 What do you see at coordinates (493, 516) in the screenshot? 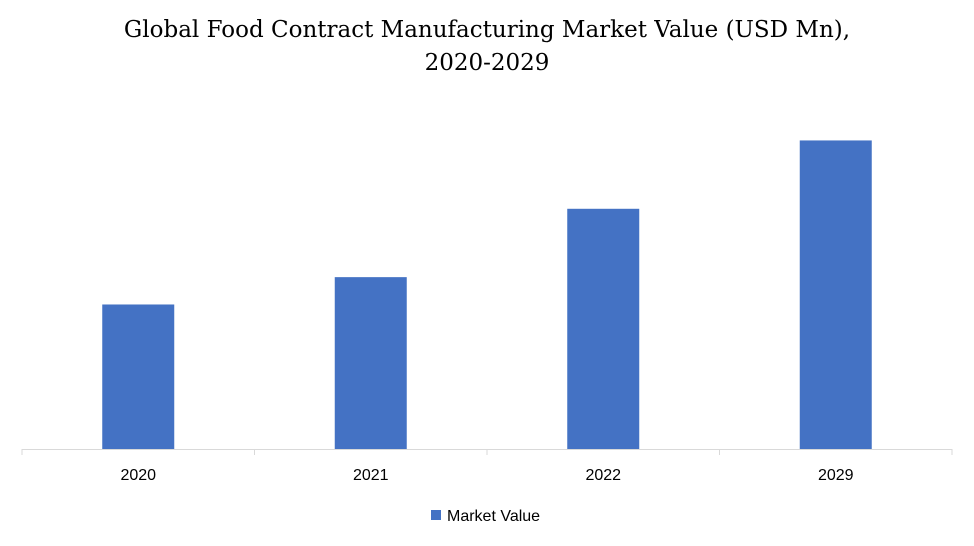
I see `legend-label: Market Value` at bounding box center [493, 516].